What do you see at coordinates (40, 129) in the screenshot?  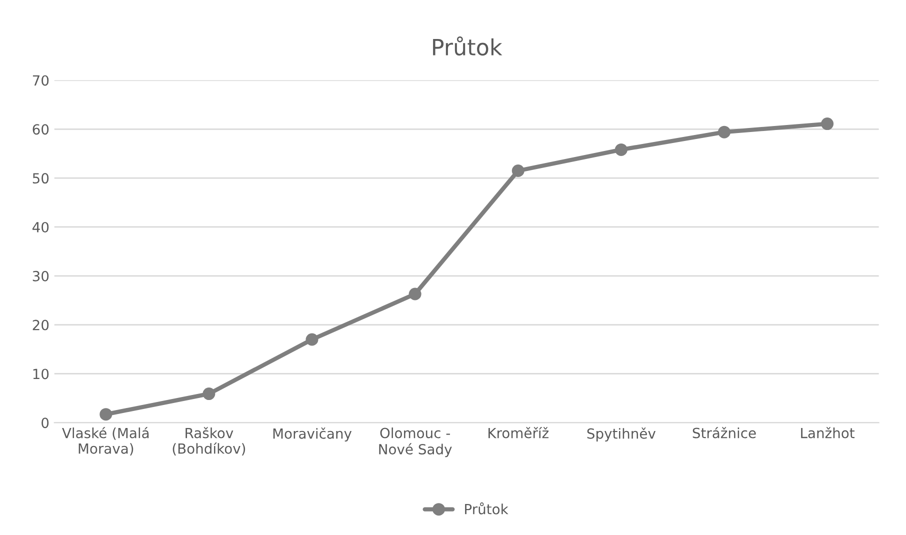 I see `y-tick-label: 60` at bounding box center [40, 129].